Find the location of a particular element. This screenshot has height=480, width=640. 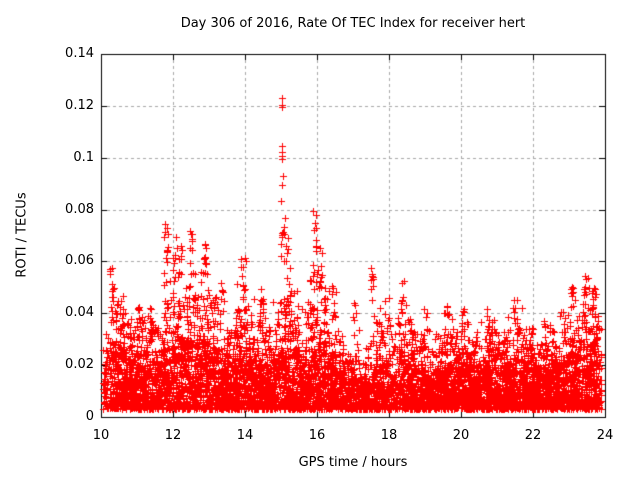

x-tick-label: 10 is located at coordinates (101, 435).